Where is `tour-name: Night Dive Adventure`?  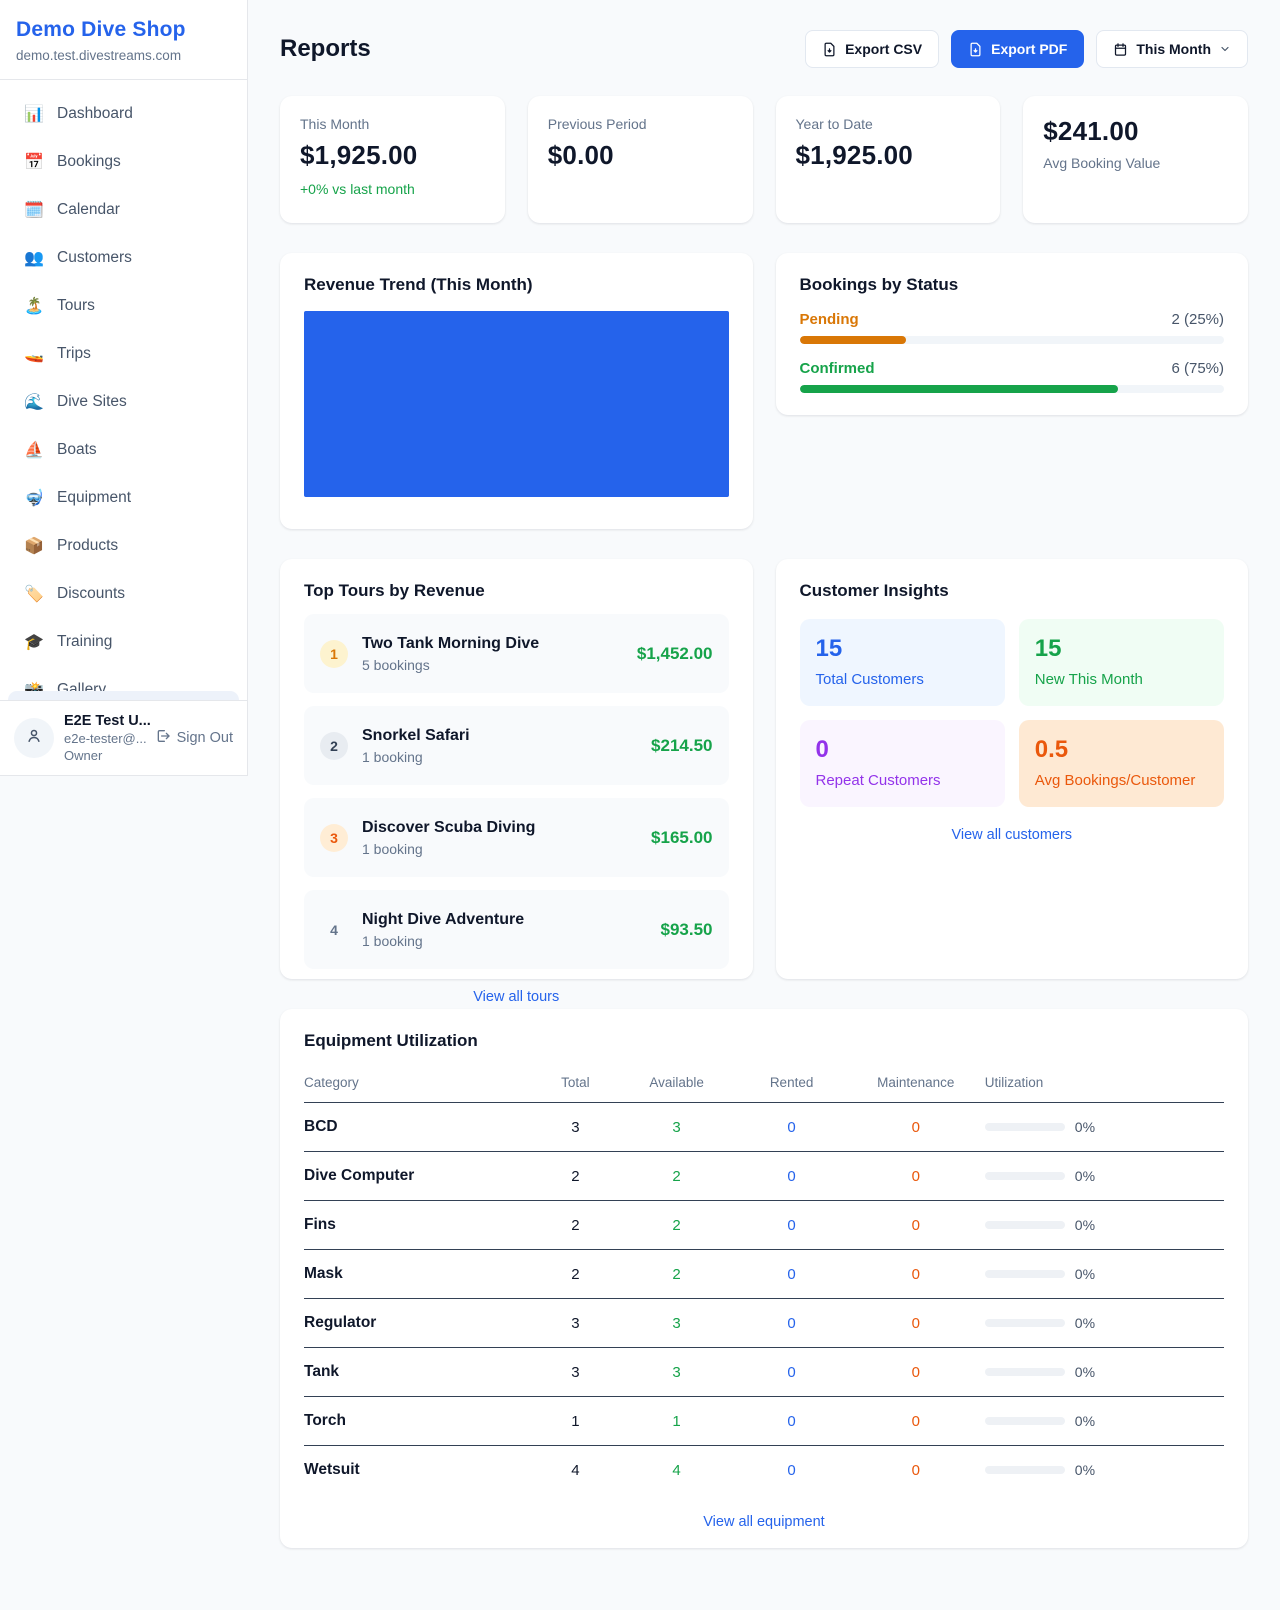 tour-name: Night Dive Adventure is located at coordinates (443, 919).